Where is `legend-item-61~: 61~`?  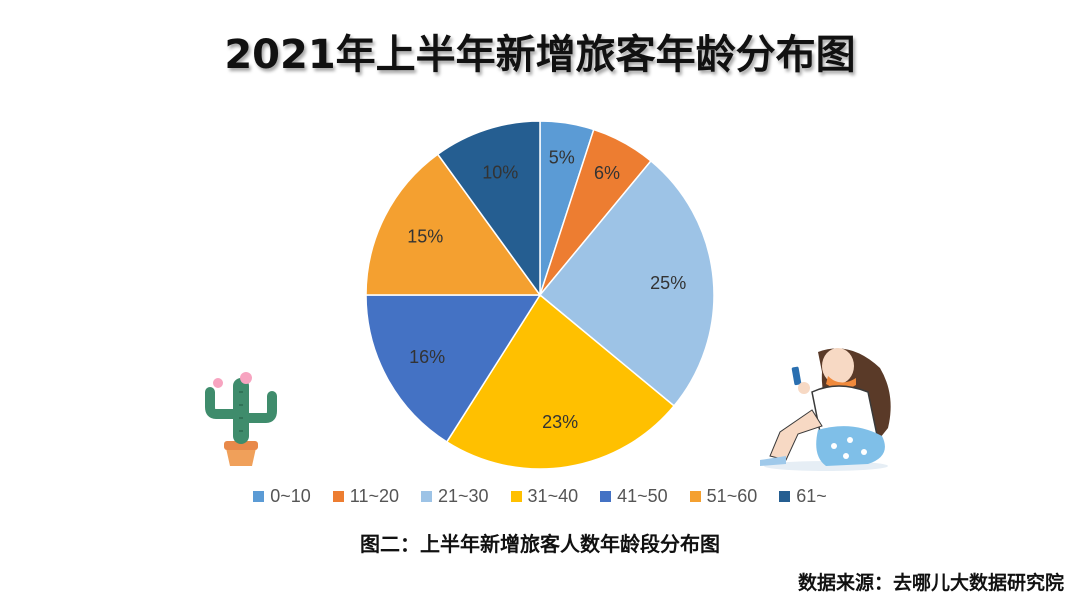
legend-item-61~: 61~ is located at coordinates (803, 496).